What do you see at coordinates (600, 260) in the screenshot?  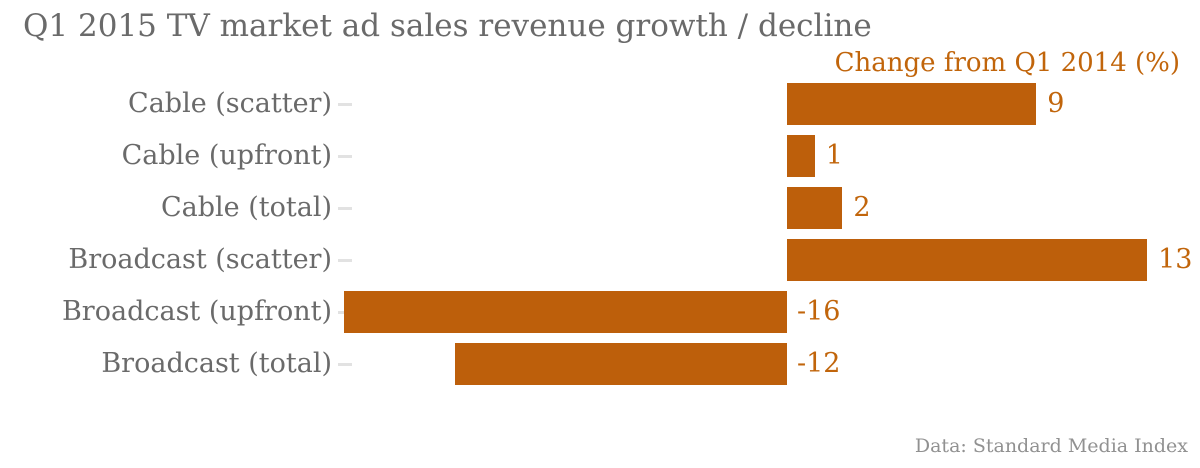 I see `chart-row: Broadcast (scatter) 13` at bounding box center [600, 260].